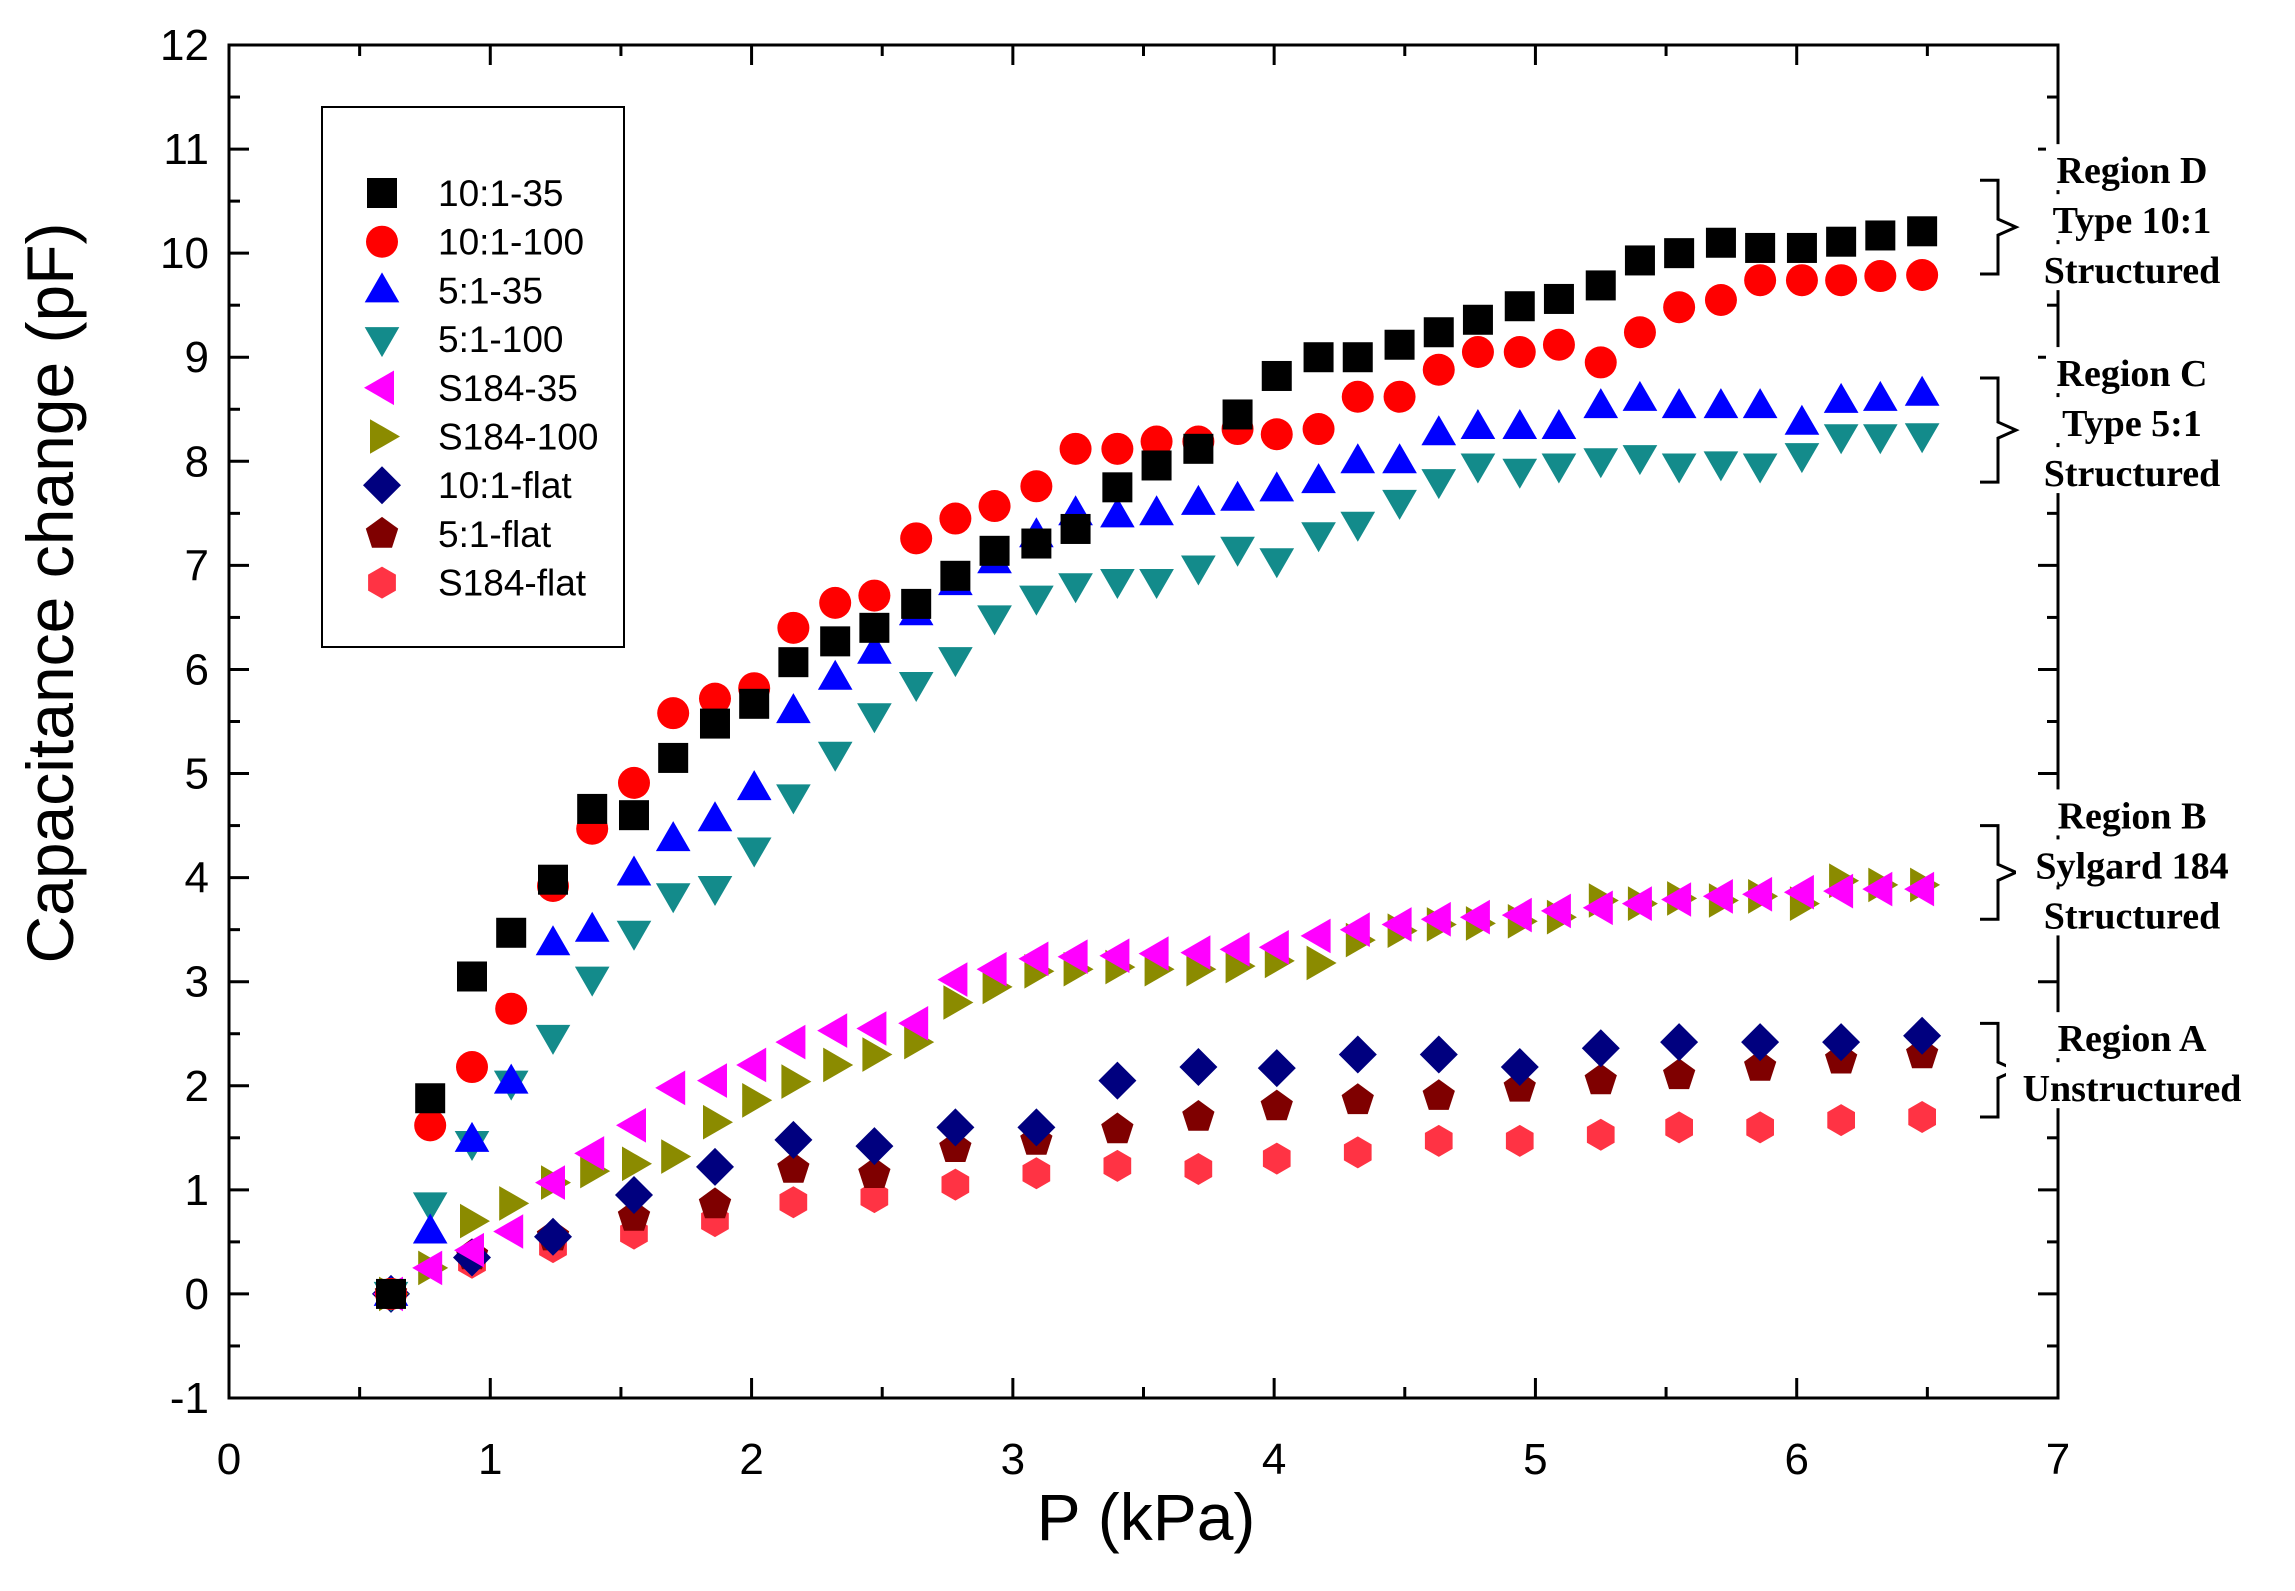 Image resolution: width=2295 pixels, height=1591 pixels. I want to click on y-tick-label: -1, so click(189, 1398).